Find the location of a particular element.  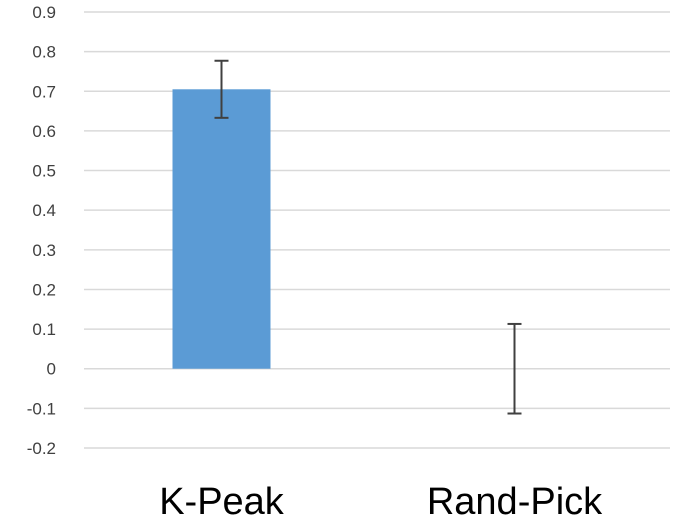

y-tick-label: 0.4 is located at coordinates (44, 210).